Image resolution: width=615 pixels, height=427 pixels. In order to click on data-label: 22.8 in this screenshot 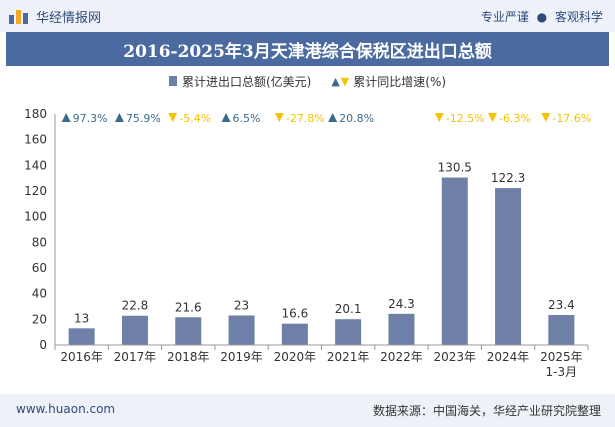, I will do `click(135, 306)`.